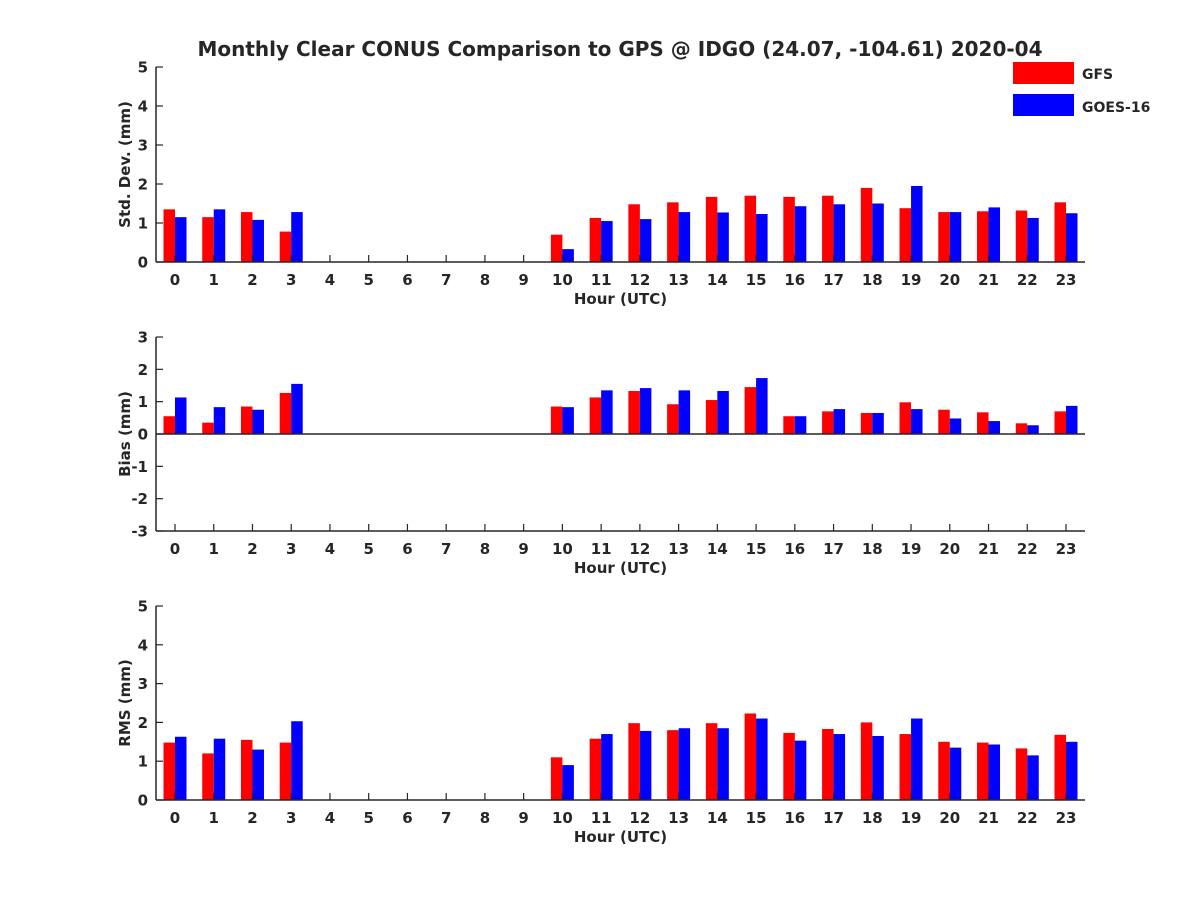 The image size is (1200, 900). What do you see at coordinates (872, 280) in the screenshot?
I see `x-tick-label: 18` at bounding box center [872, 280].